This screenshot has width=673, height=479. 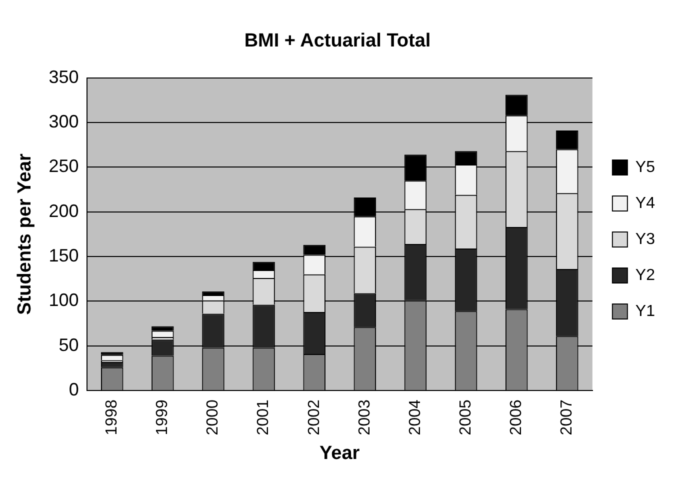 What do you see at coordinates (25, 233) in the screenshot?
I see `y-axis-title: Students per Year` at bounding box center [25, 233].